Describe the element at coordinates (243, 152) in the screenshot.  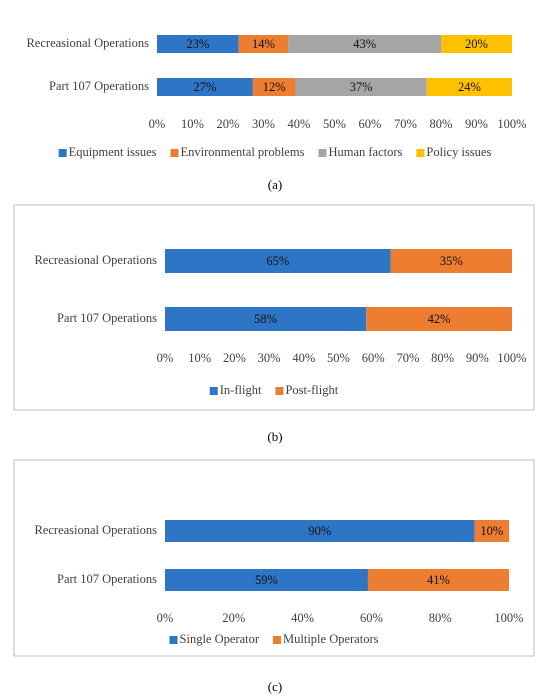
I see `legend-label: Environmental problems` at that location.